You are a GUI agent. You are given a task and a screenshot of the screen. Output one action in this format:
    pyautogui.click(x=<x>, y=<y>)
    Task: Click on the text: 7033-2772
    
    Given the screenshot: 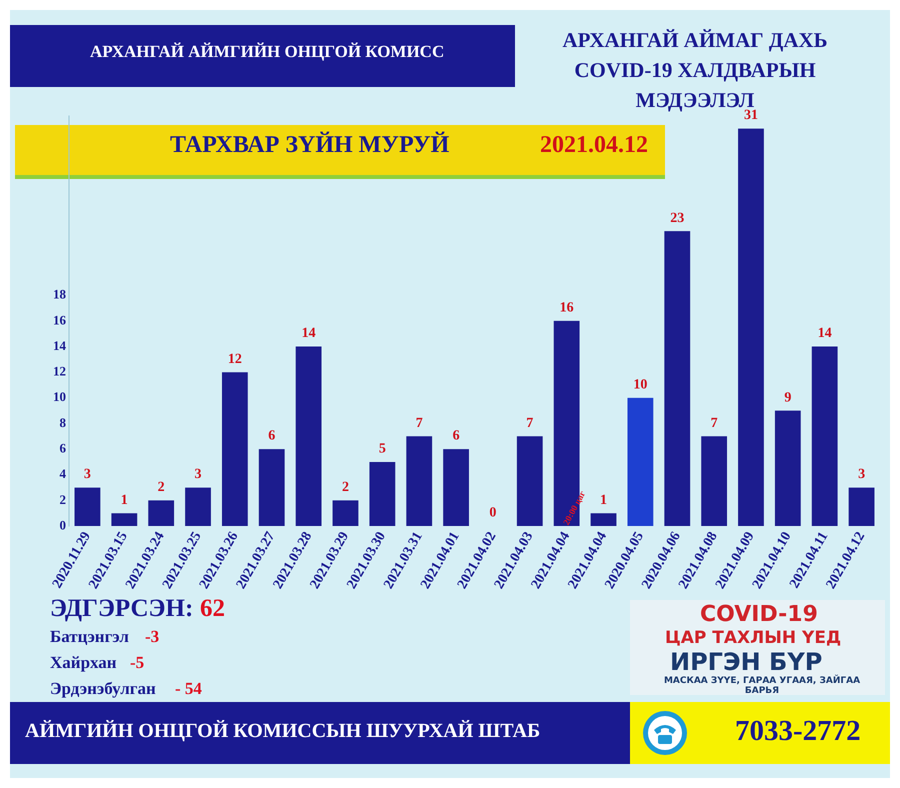 What is the action you would take?
    pyautogui.click(x=798, y=731)
    